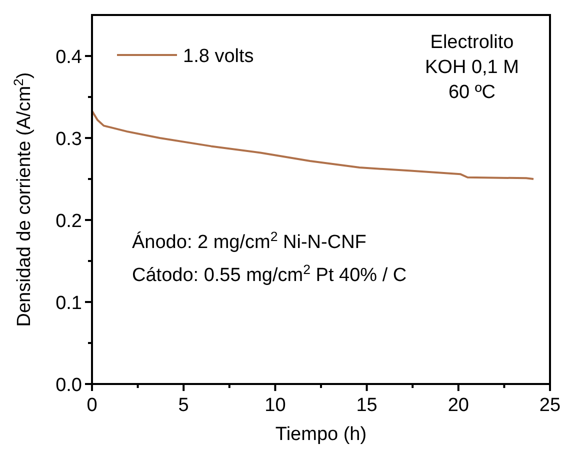 Image resolution: width=568 pixels, height=452 pixels. I want to click on y-tick-label: 0.1, so click(69, 303).